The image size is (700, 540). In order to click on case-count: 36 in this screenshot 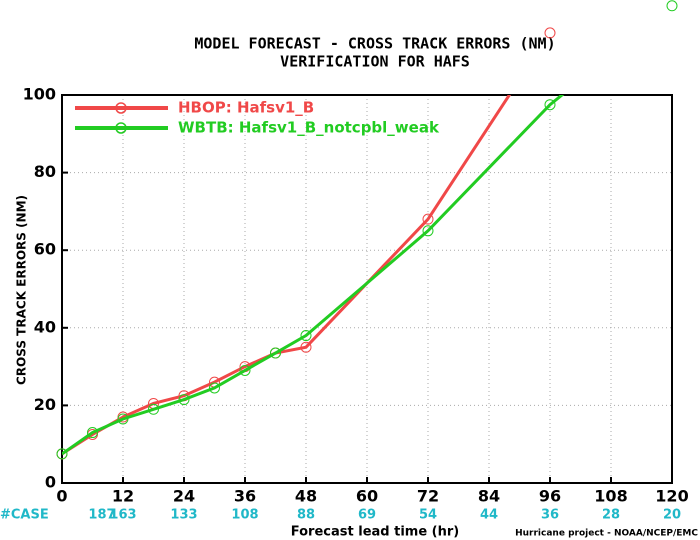, I will do `click(550, 515)`.